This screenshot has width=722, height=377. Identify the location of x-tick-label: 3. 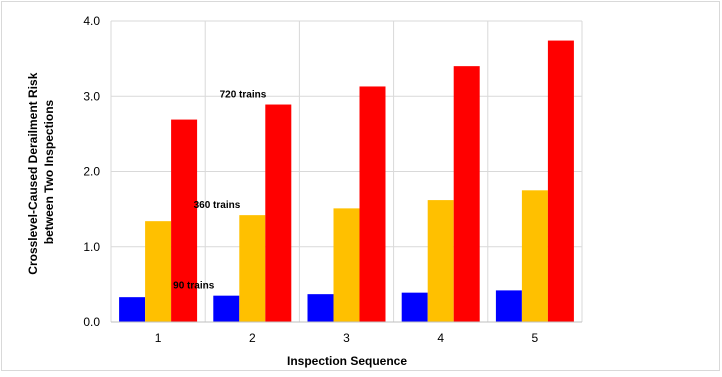
(346, 338).